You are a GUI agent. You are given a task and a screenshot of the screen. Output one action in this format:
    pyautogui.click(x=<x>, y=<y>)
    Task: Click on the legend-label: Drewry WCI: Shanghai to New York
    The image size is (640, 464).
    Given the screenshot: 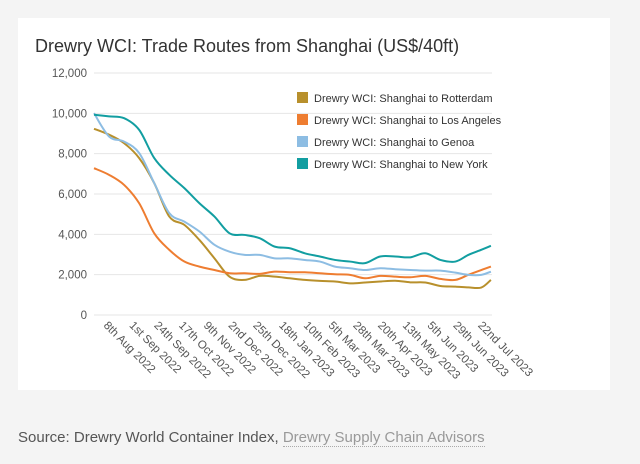 What is the action you would take?
    pyautogui.click(x=401, y=165)
    